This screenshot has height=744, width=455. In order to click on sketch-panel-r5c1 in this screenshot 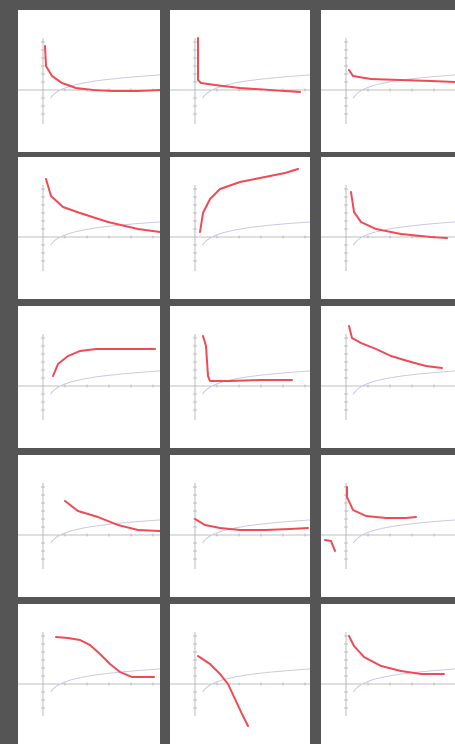, I will do `click(89, 674)`.